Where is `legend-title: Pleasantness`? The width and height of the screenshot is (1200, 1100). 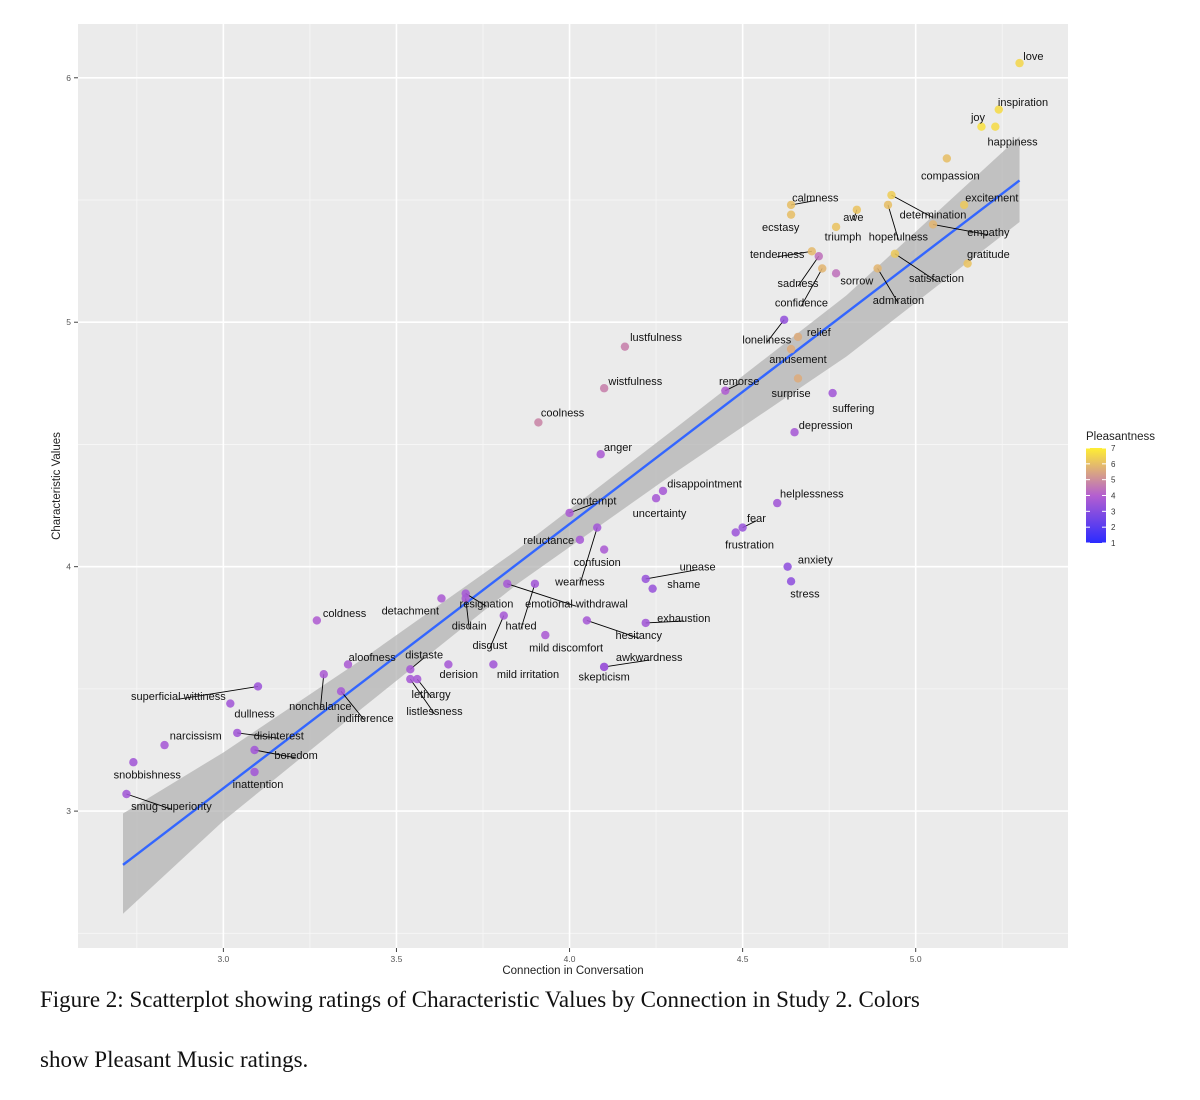
legend-title: Pleasantness is located at coordinates (1120, 437).